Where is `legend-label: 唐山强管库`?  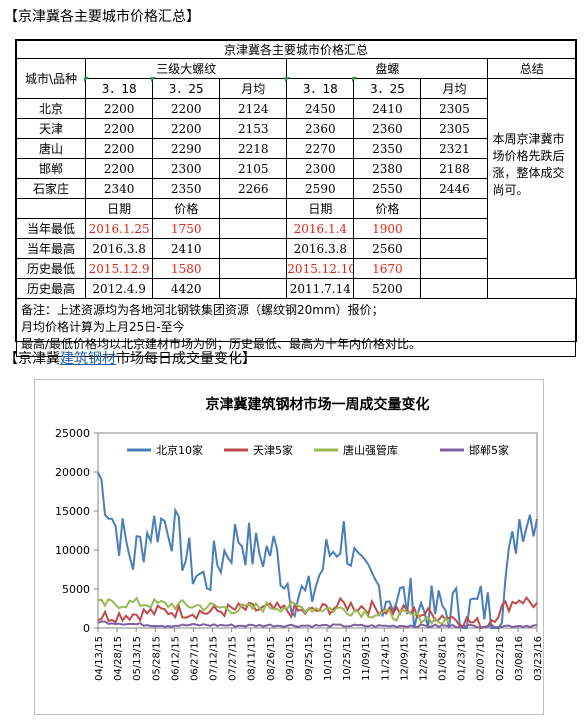
legend-label: 唐山强管库 is located at coordinates (370, 450).